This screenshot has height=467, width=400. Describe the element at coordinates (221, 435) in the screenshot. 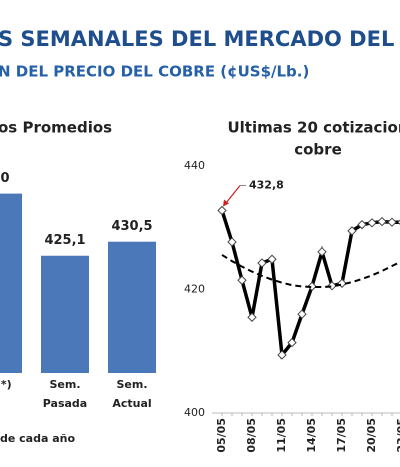

I see `x-tick-label: 05/05` at that location.